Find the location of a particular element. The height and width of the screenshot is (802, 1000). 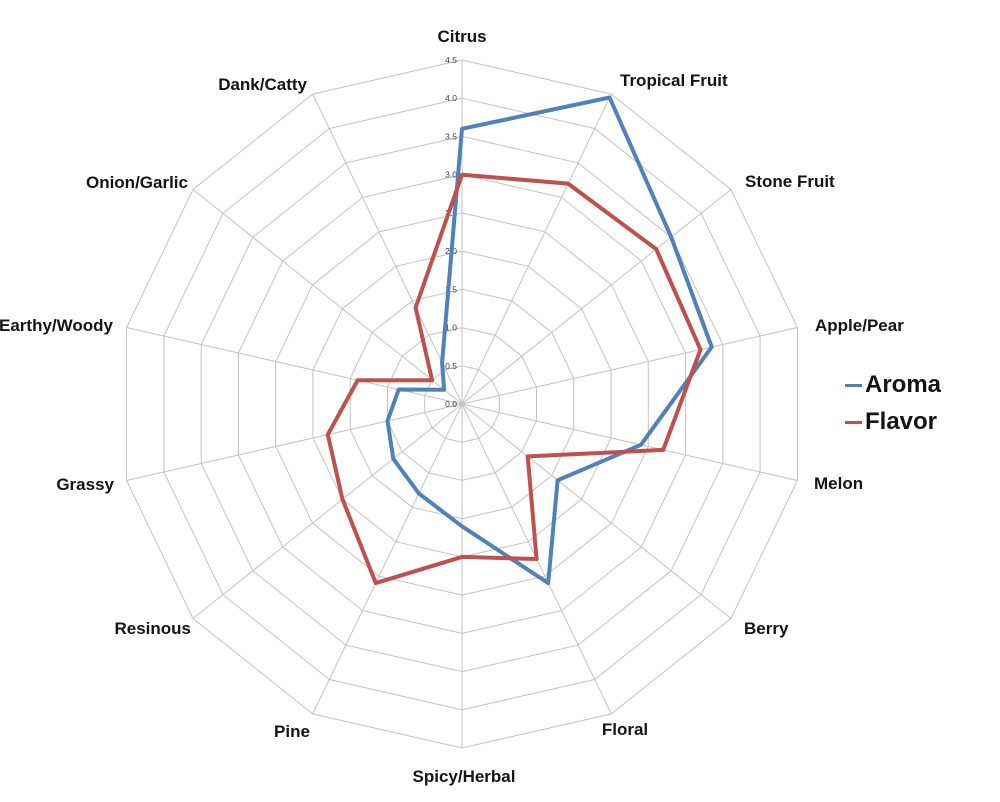

legend: Aroma Flavor is located at coordinates (893, 403).